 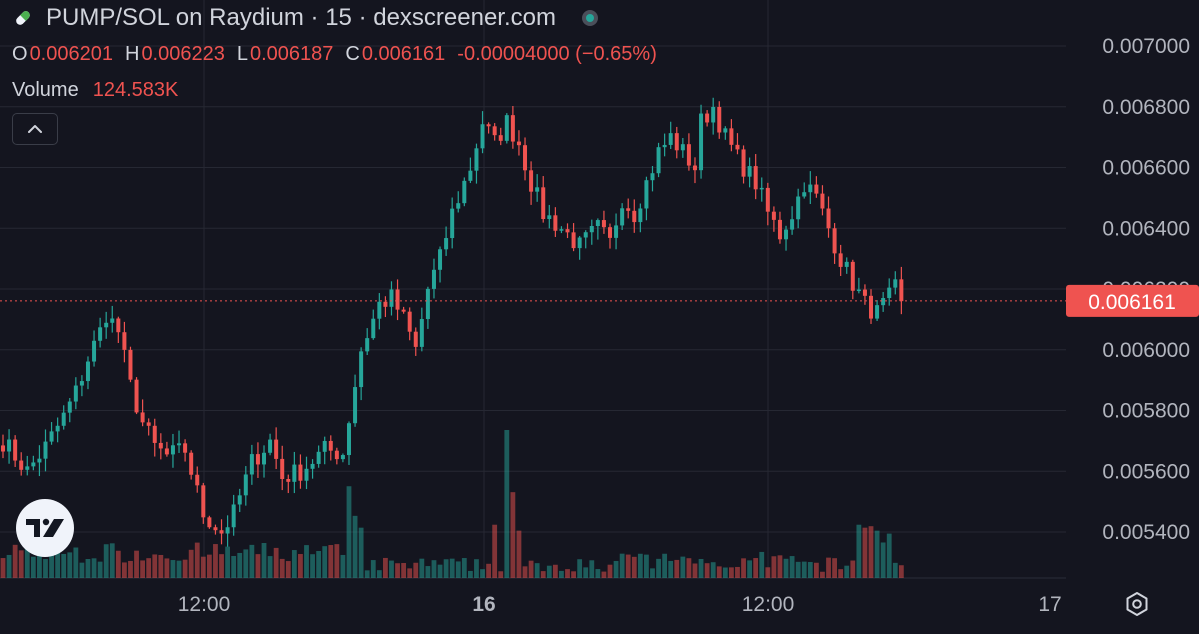 What do you see at coordinates (1146, 411) in the screenshot?
I see `y-tick-label: 0.005800` at bounding box center [1146, 411].